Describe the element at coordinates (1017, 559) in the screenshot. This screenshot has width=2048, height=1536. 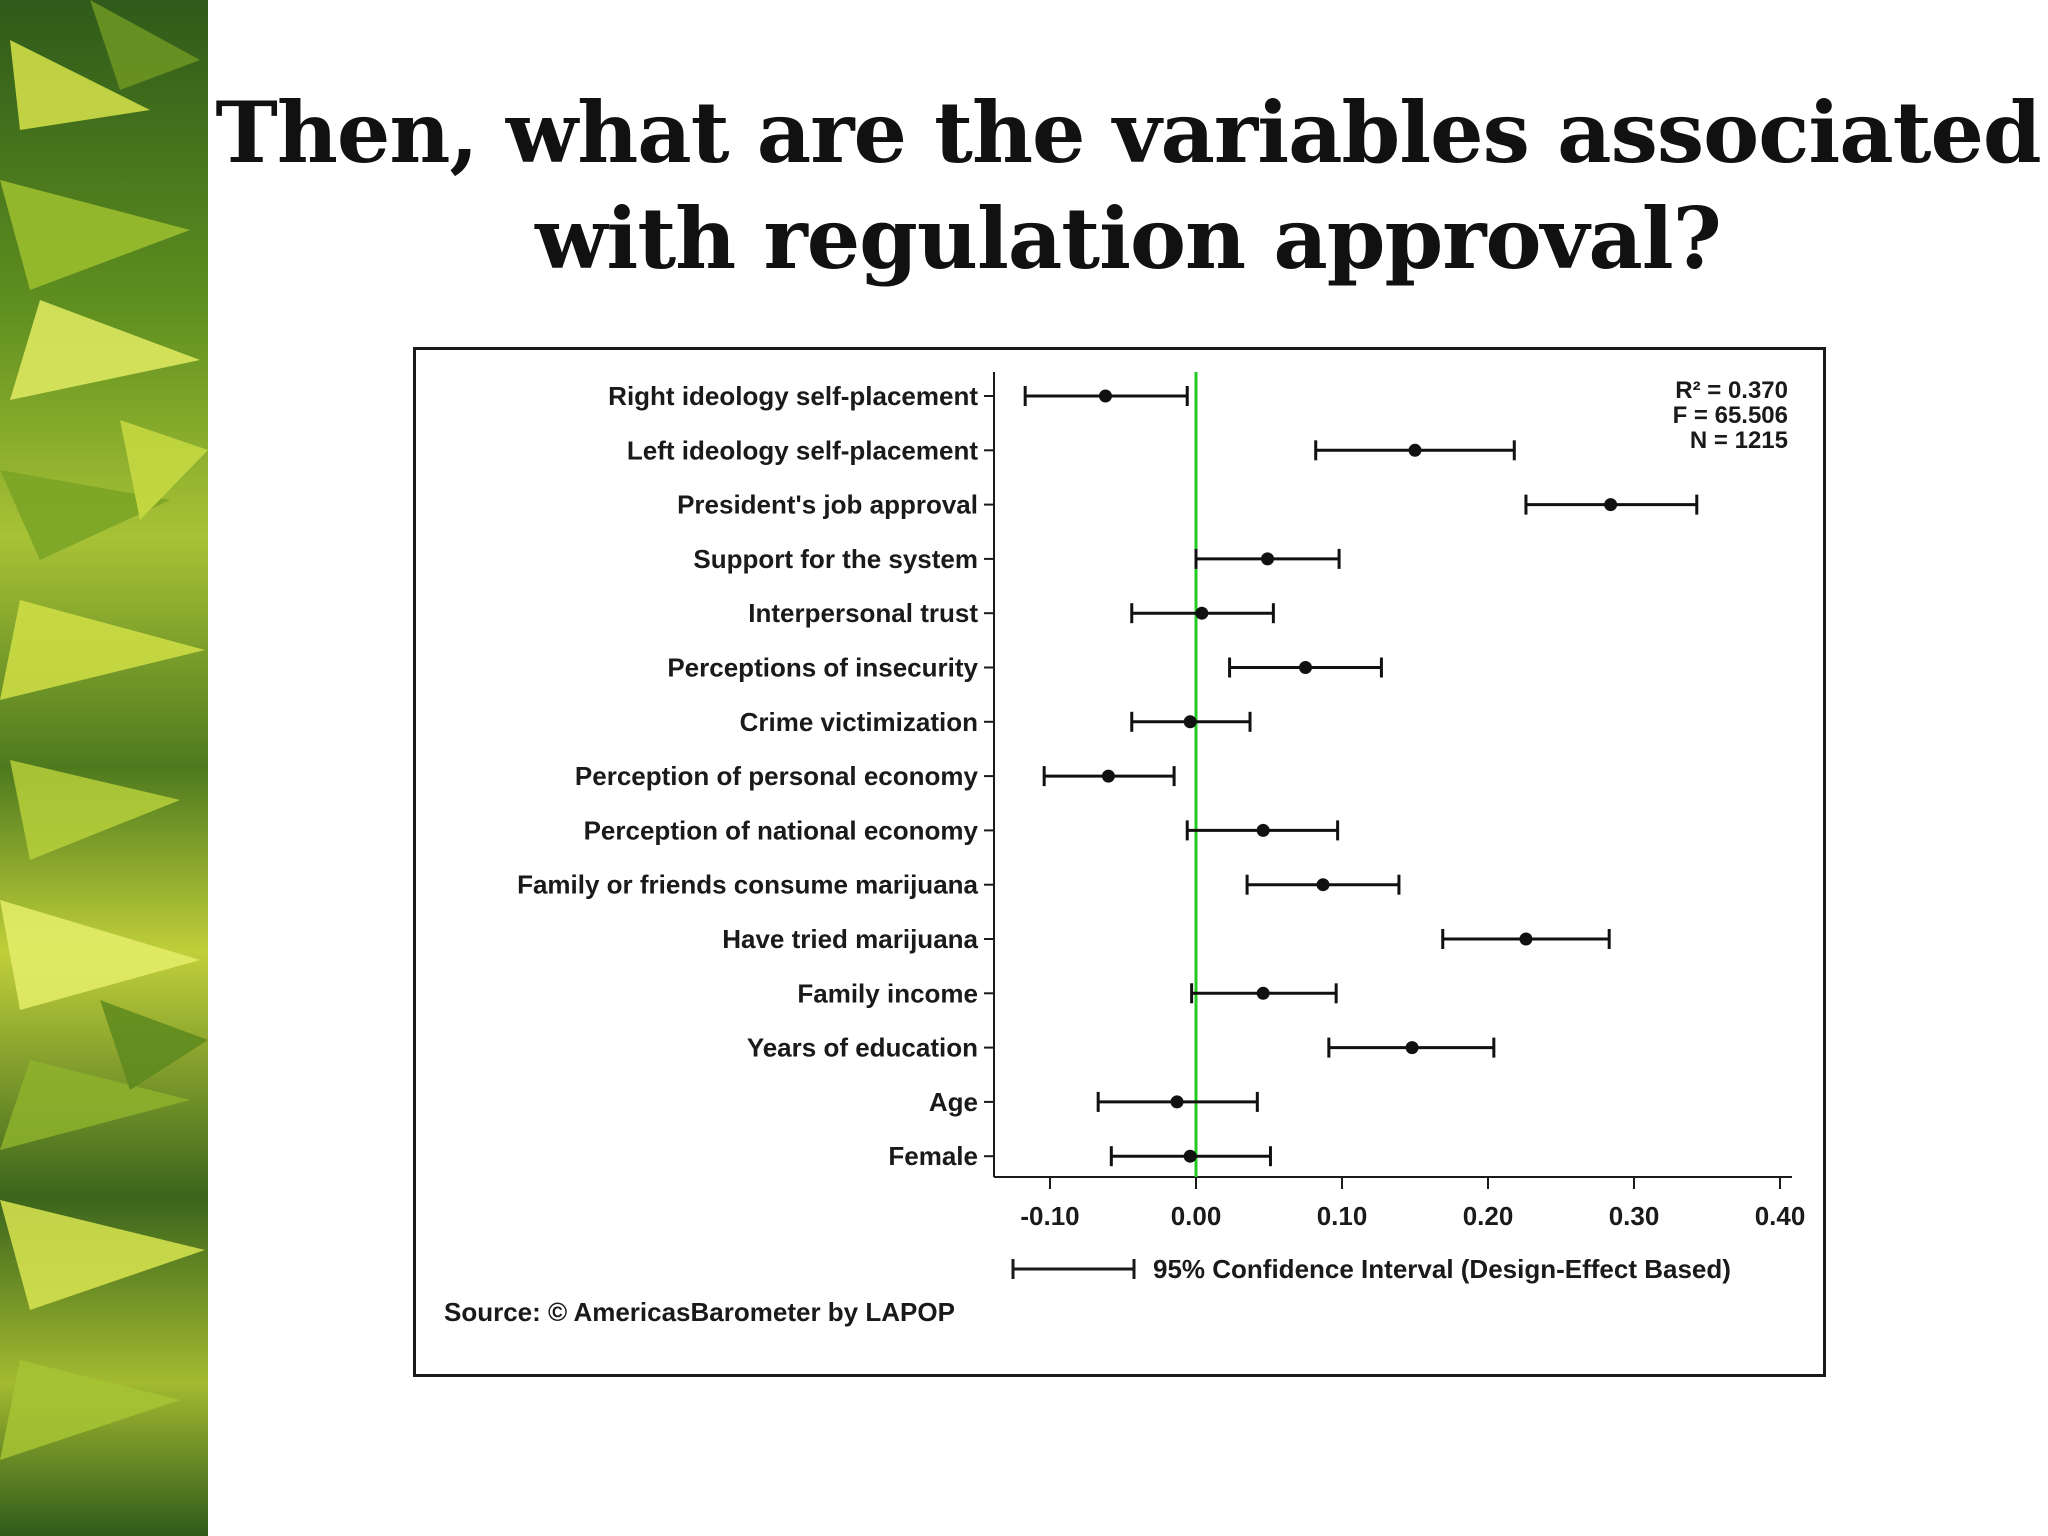
I see `estimate-row: Support for the system` at that location.